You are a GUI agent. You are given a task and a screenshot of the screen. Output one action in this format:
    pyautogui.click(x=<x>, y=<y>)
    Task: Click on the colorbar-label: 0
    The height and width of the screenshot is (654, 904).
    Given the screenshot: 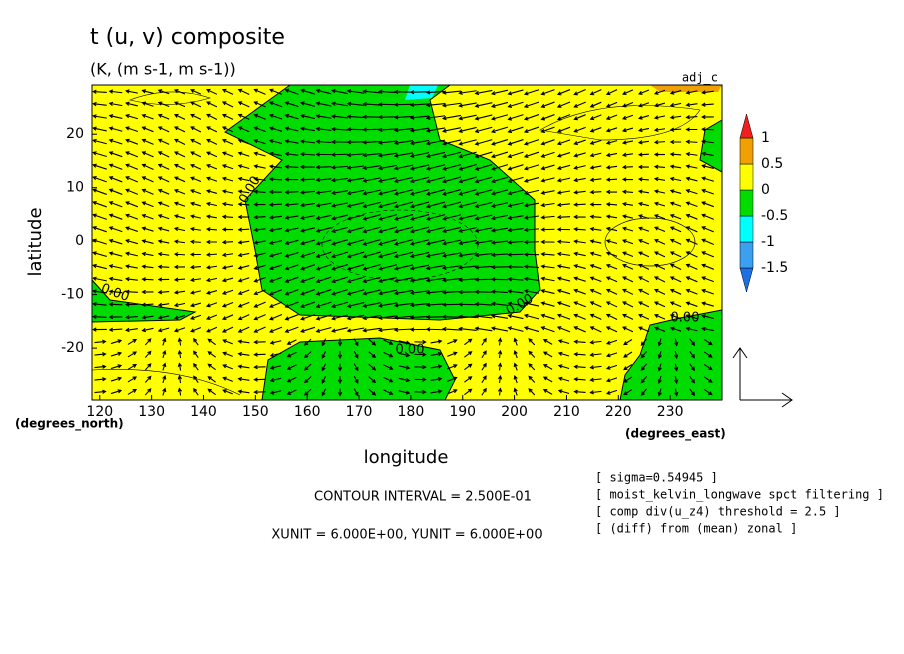 What is the action you would take?
    pyautogui.click(x=765, y=190)
    